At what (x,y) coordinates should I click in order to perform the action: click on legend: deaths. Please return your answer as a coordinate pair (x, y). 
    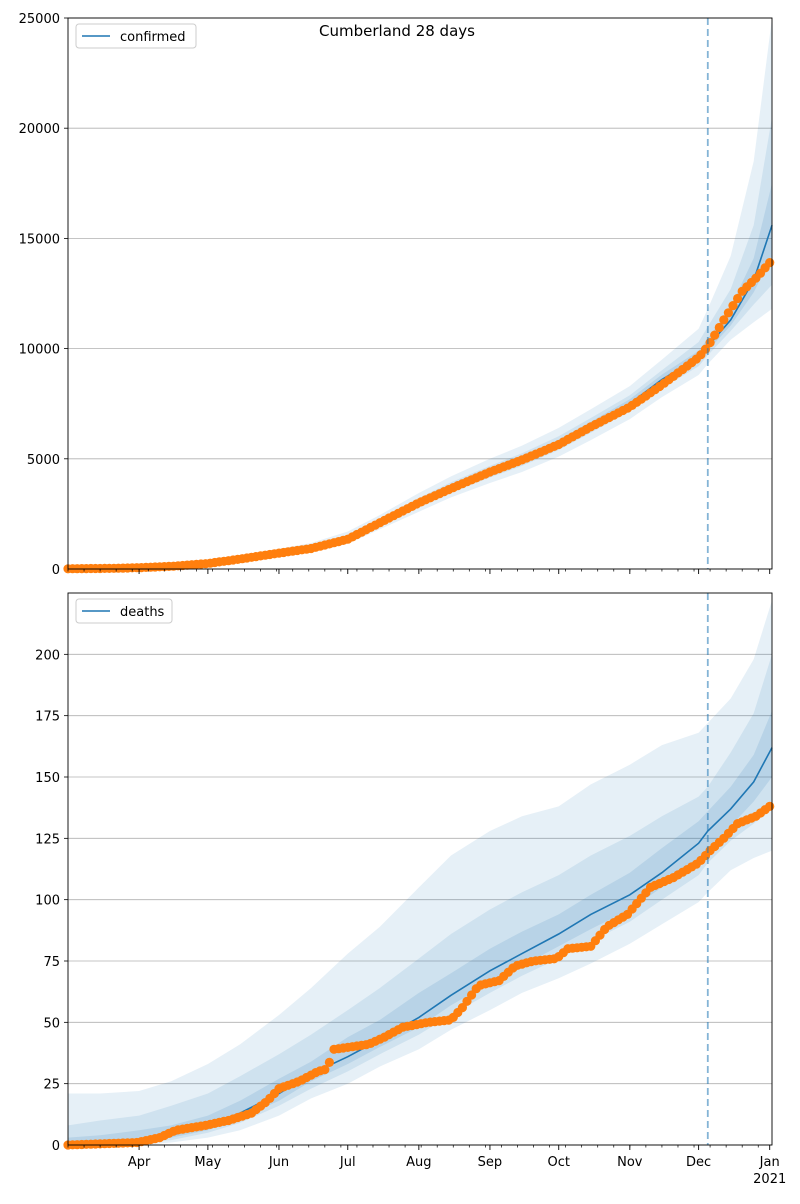
    Looking at the image, I should click on (124, 611).